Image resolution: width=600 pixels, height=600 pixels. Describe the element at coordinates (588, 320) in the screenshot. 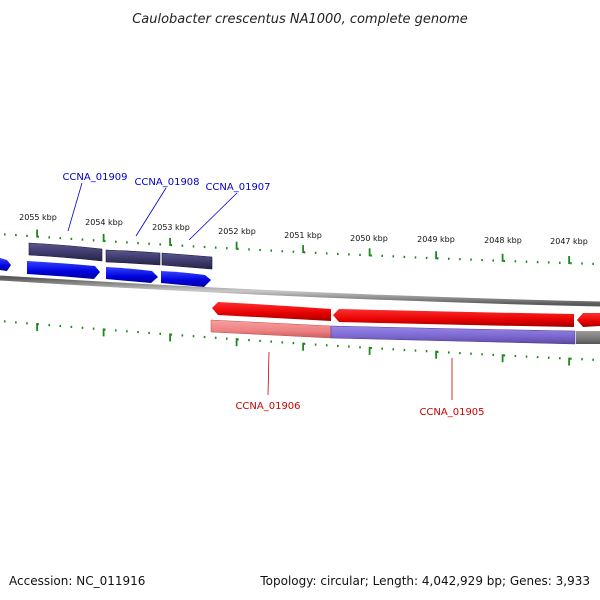

I see `cds-arrow-partial-right` at that location.